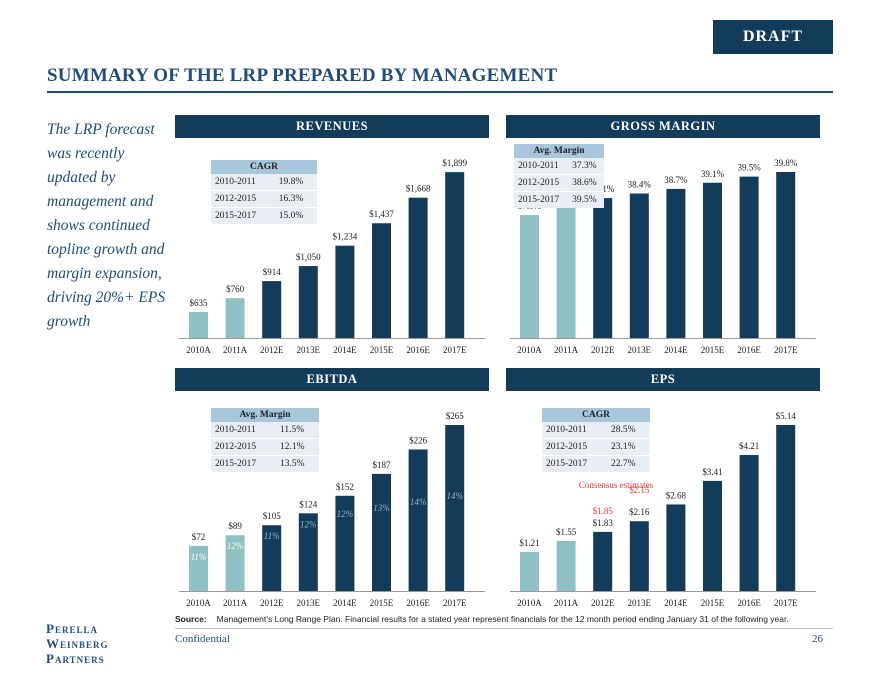  I want to click on ebitda-table-header: Avg. Margin, so click(265, 415).